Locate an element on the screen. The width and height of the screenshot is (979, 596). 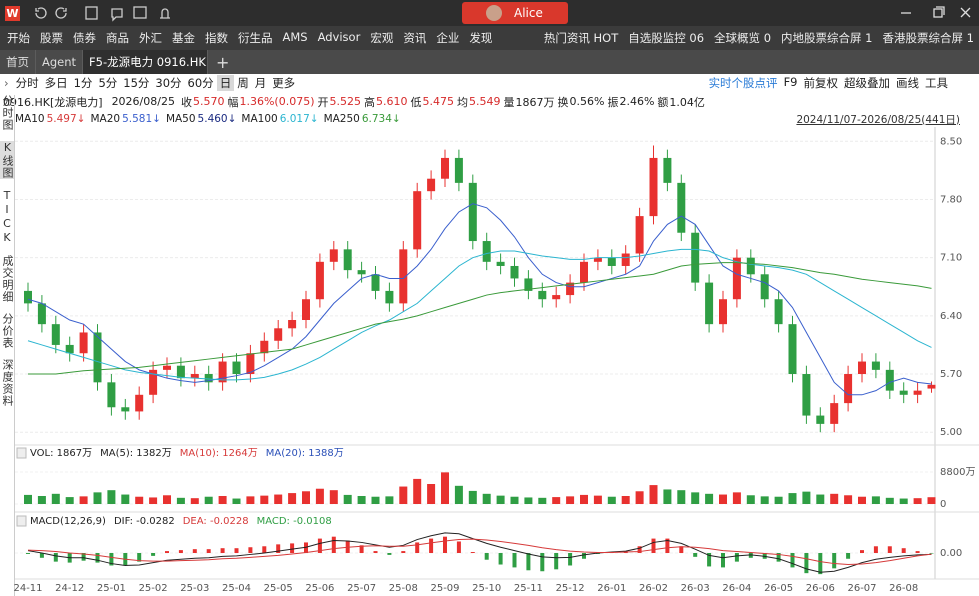
quote-label: 量 is located at coordinates (509, 102).